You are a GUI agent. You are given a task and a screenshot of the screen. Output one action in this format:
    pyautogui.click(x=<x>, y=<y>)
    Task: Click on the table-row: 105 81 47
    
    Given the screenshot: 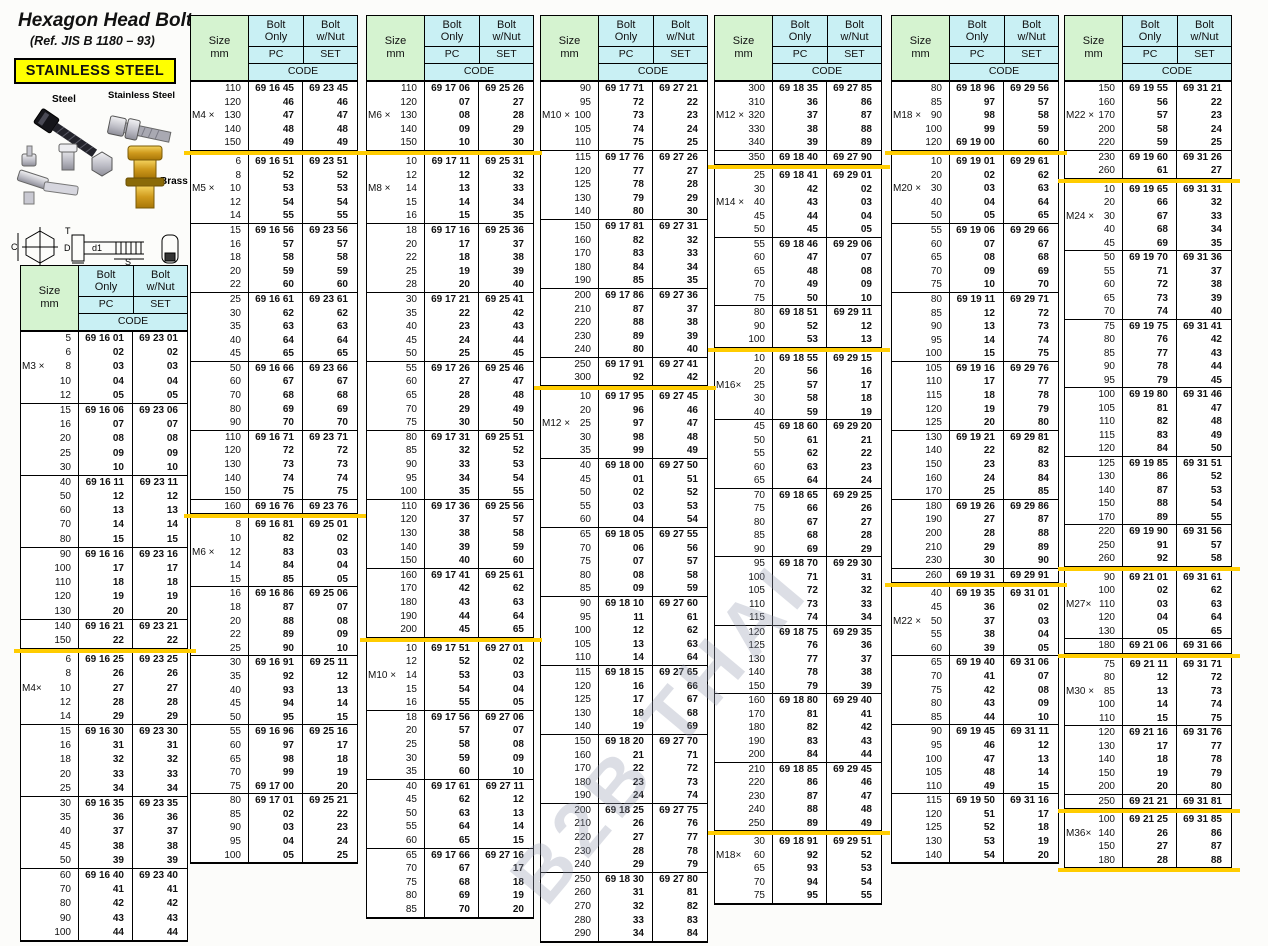 What is the action you would take?
    pyautogui.click(x=1148, y=408)
    